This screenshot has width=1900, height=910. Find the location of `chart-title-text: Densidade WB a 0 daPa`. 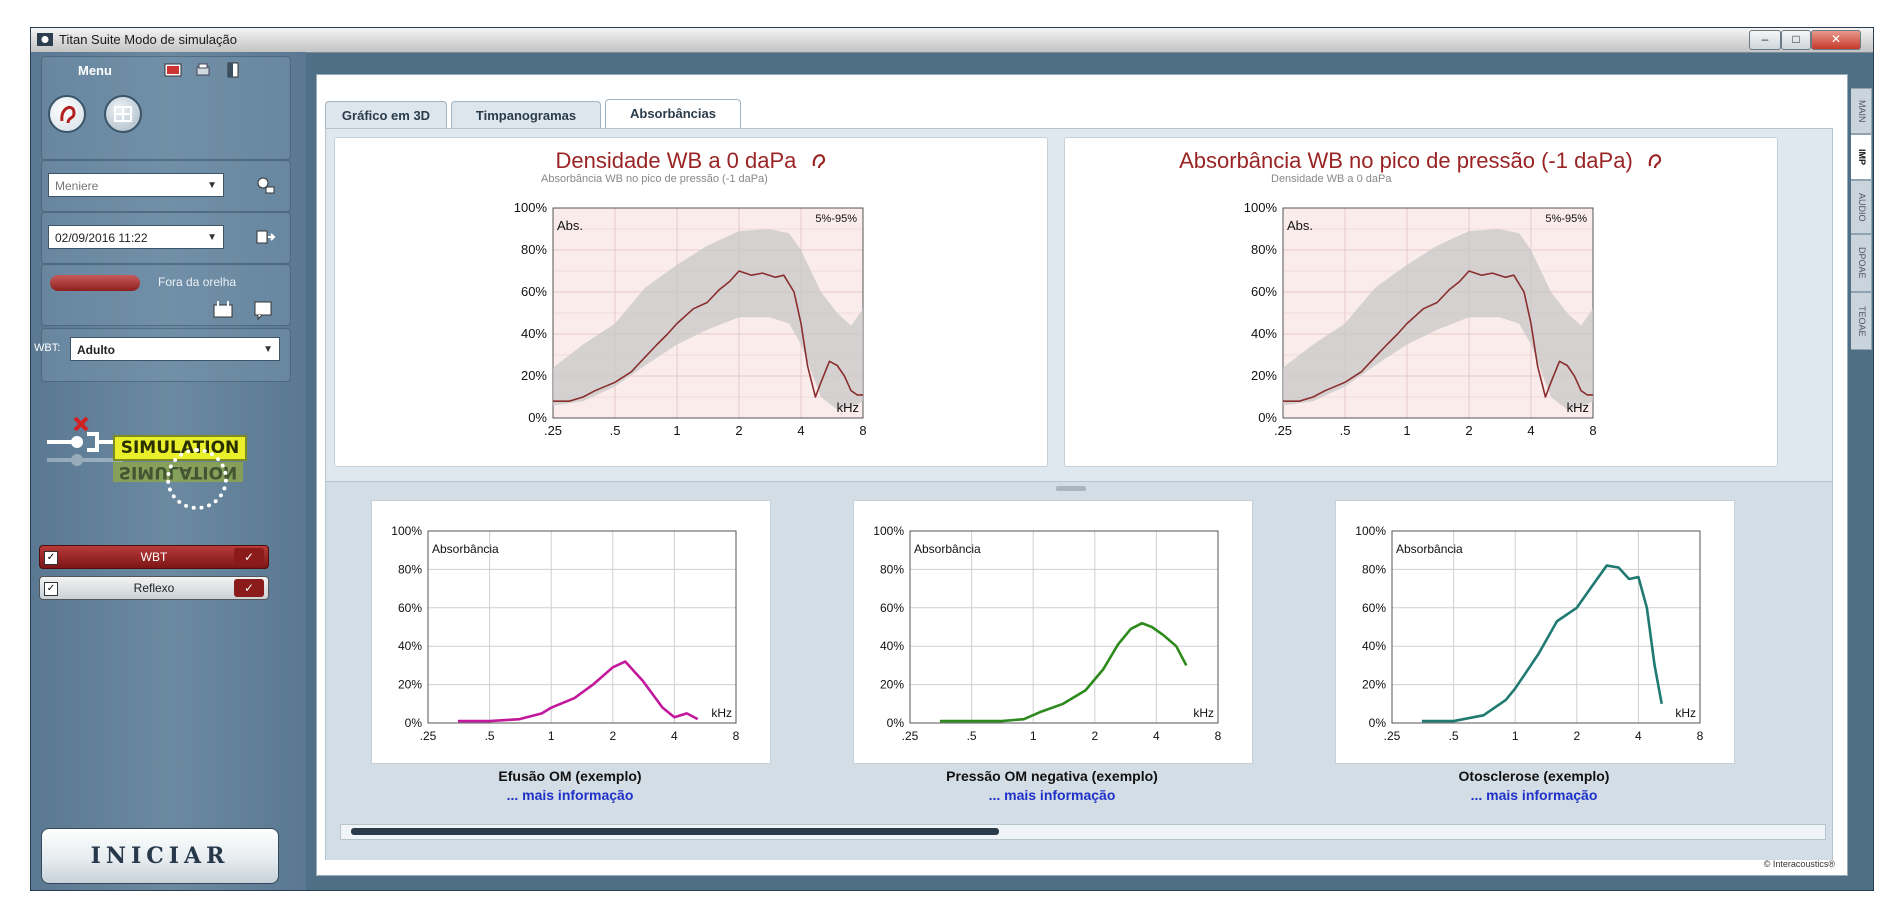

chart-title-text: Densidade WB a 0 daPa is located at coordinates (676, 160).